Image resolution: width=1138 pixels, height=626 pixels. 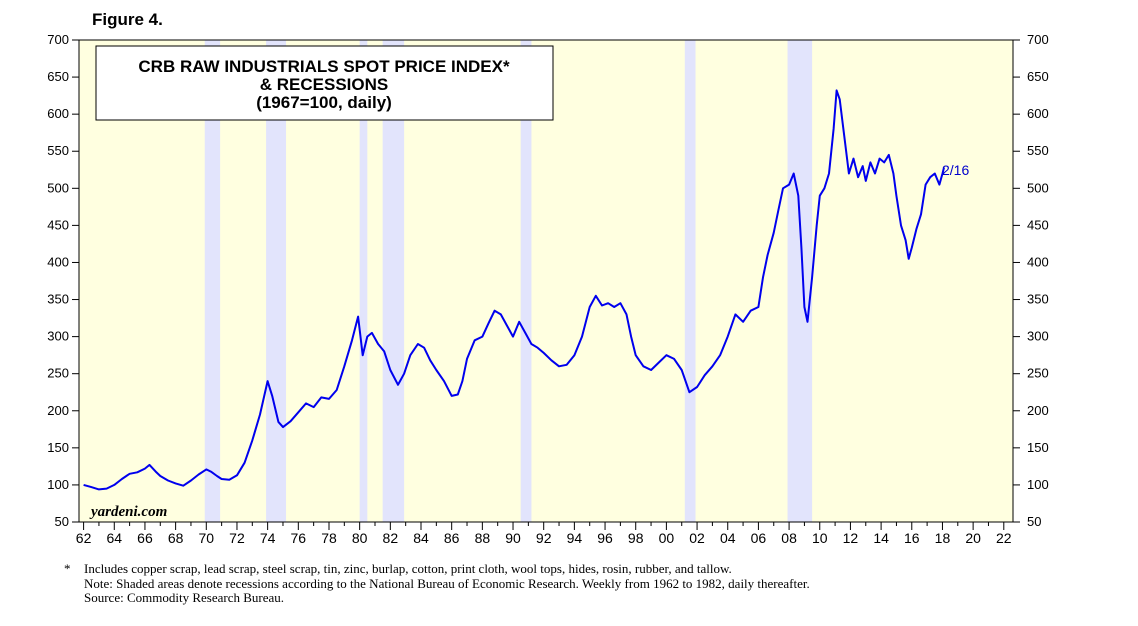 I want to click on y-tick-label-left: 700, so click(x=58, y=39).